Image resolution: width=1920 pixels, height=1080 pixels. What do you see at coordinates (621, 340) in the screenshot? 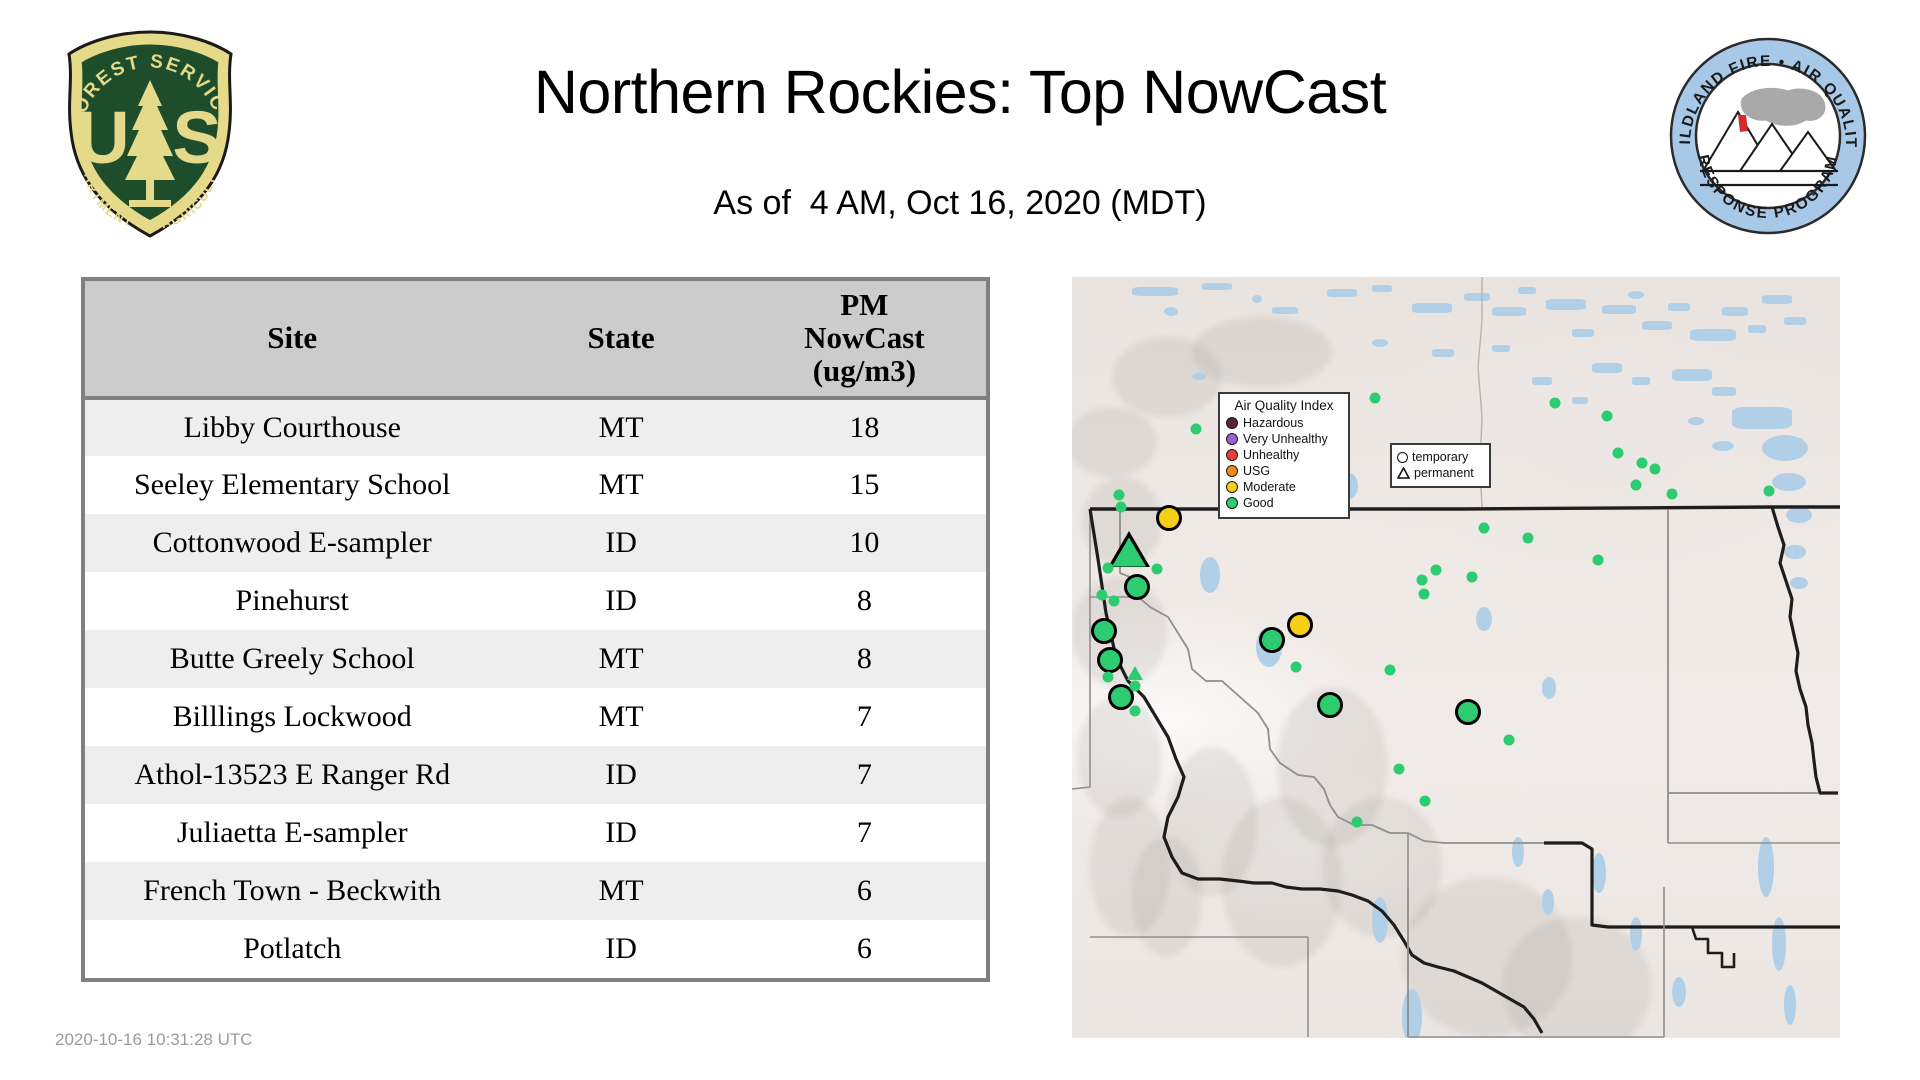
I see `column-header-state: State` at bounding box center [621, 340].